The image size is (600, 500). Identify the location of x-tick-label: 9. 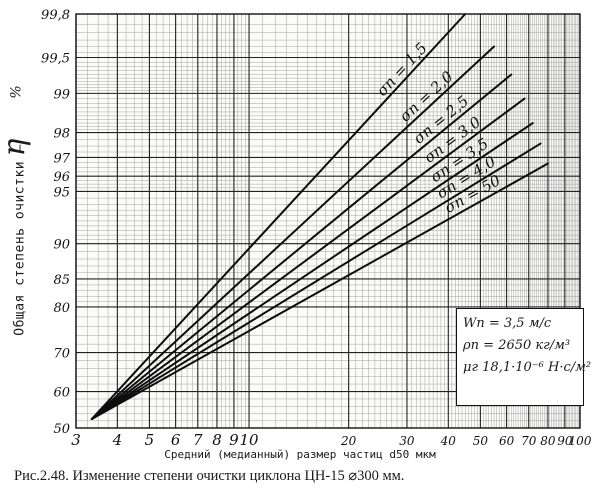
(234, 440).